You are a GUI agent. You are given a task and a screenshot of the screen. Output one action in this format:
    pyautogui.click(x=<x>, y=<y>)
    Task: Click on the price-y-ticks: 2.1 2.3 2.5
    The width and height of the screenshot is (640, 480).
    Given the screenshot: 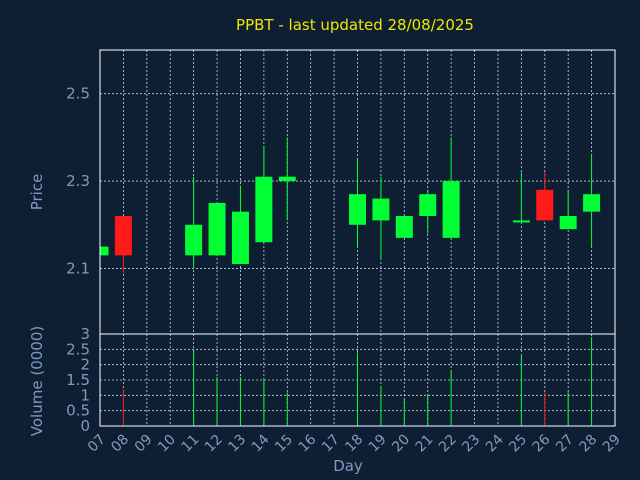 What is the action you would take?
    pyautogui.click(x=78, y=181)
    